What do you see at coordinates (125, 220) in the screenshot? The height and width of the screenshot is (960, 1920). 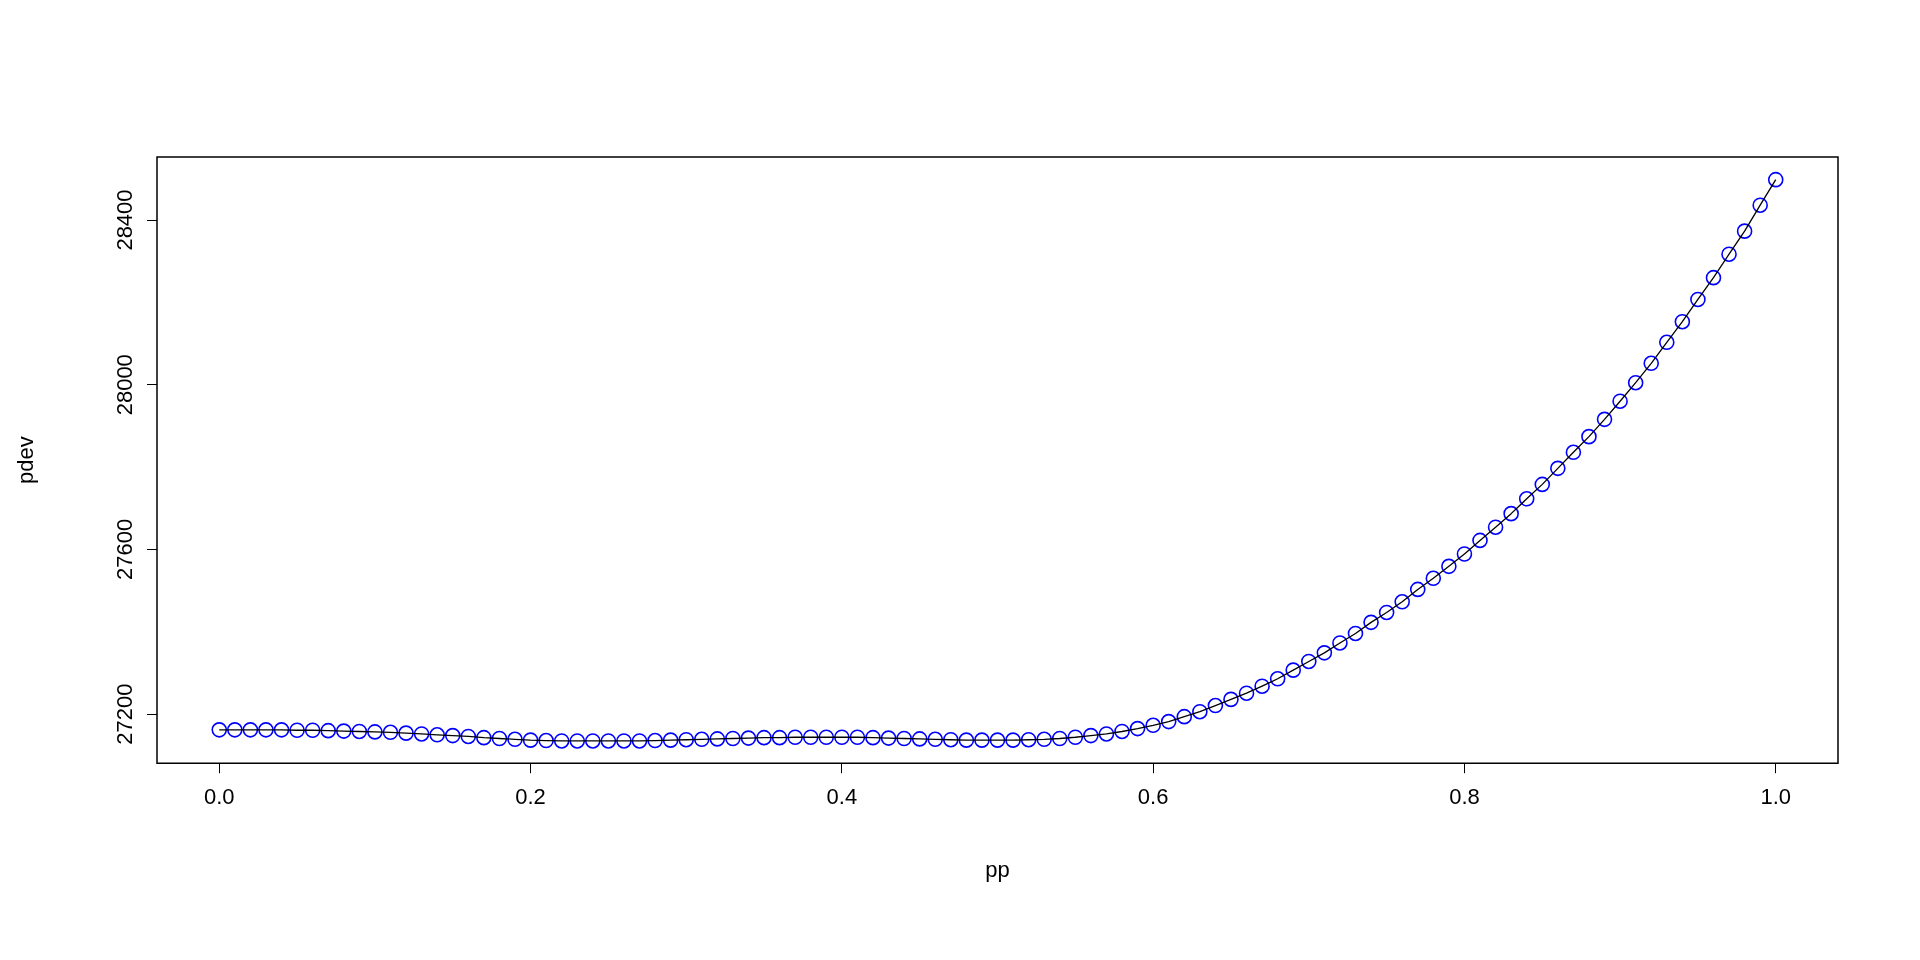 I see `y-tick-label: 28400` at bounding box center [125, 220].